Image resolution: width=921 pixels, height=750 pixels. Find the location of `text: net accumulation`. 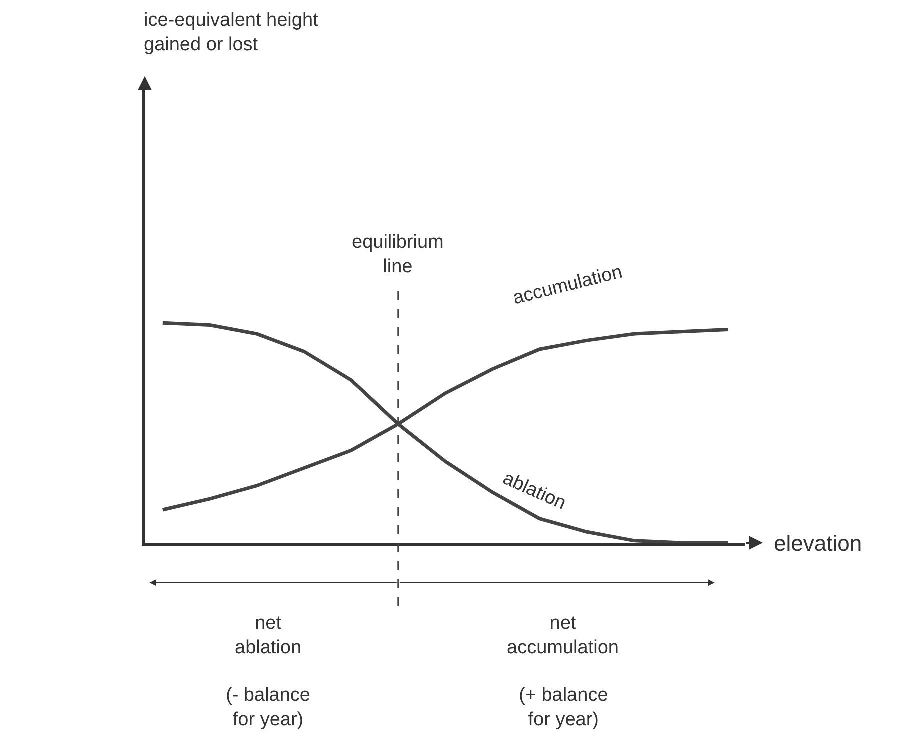

text: net accumulation is located at coordinates (563, 636).